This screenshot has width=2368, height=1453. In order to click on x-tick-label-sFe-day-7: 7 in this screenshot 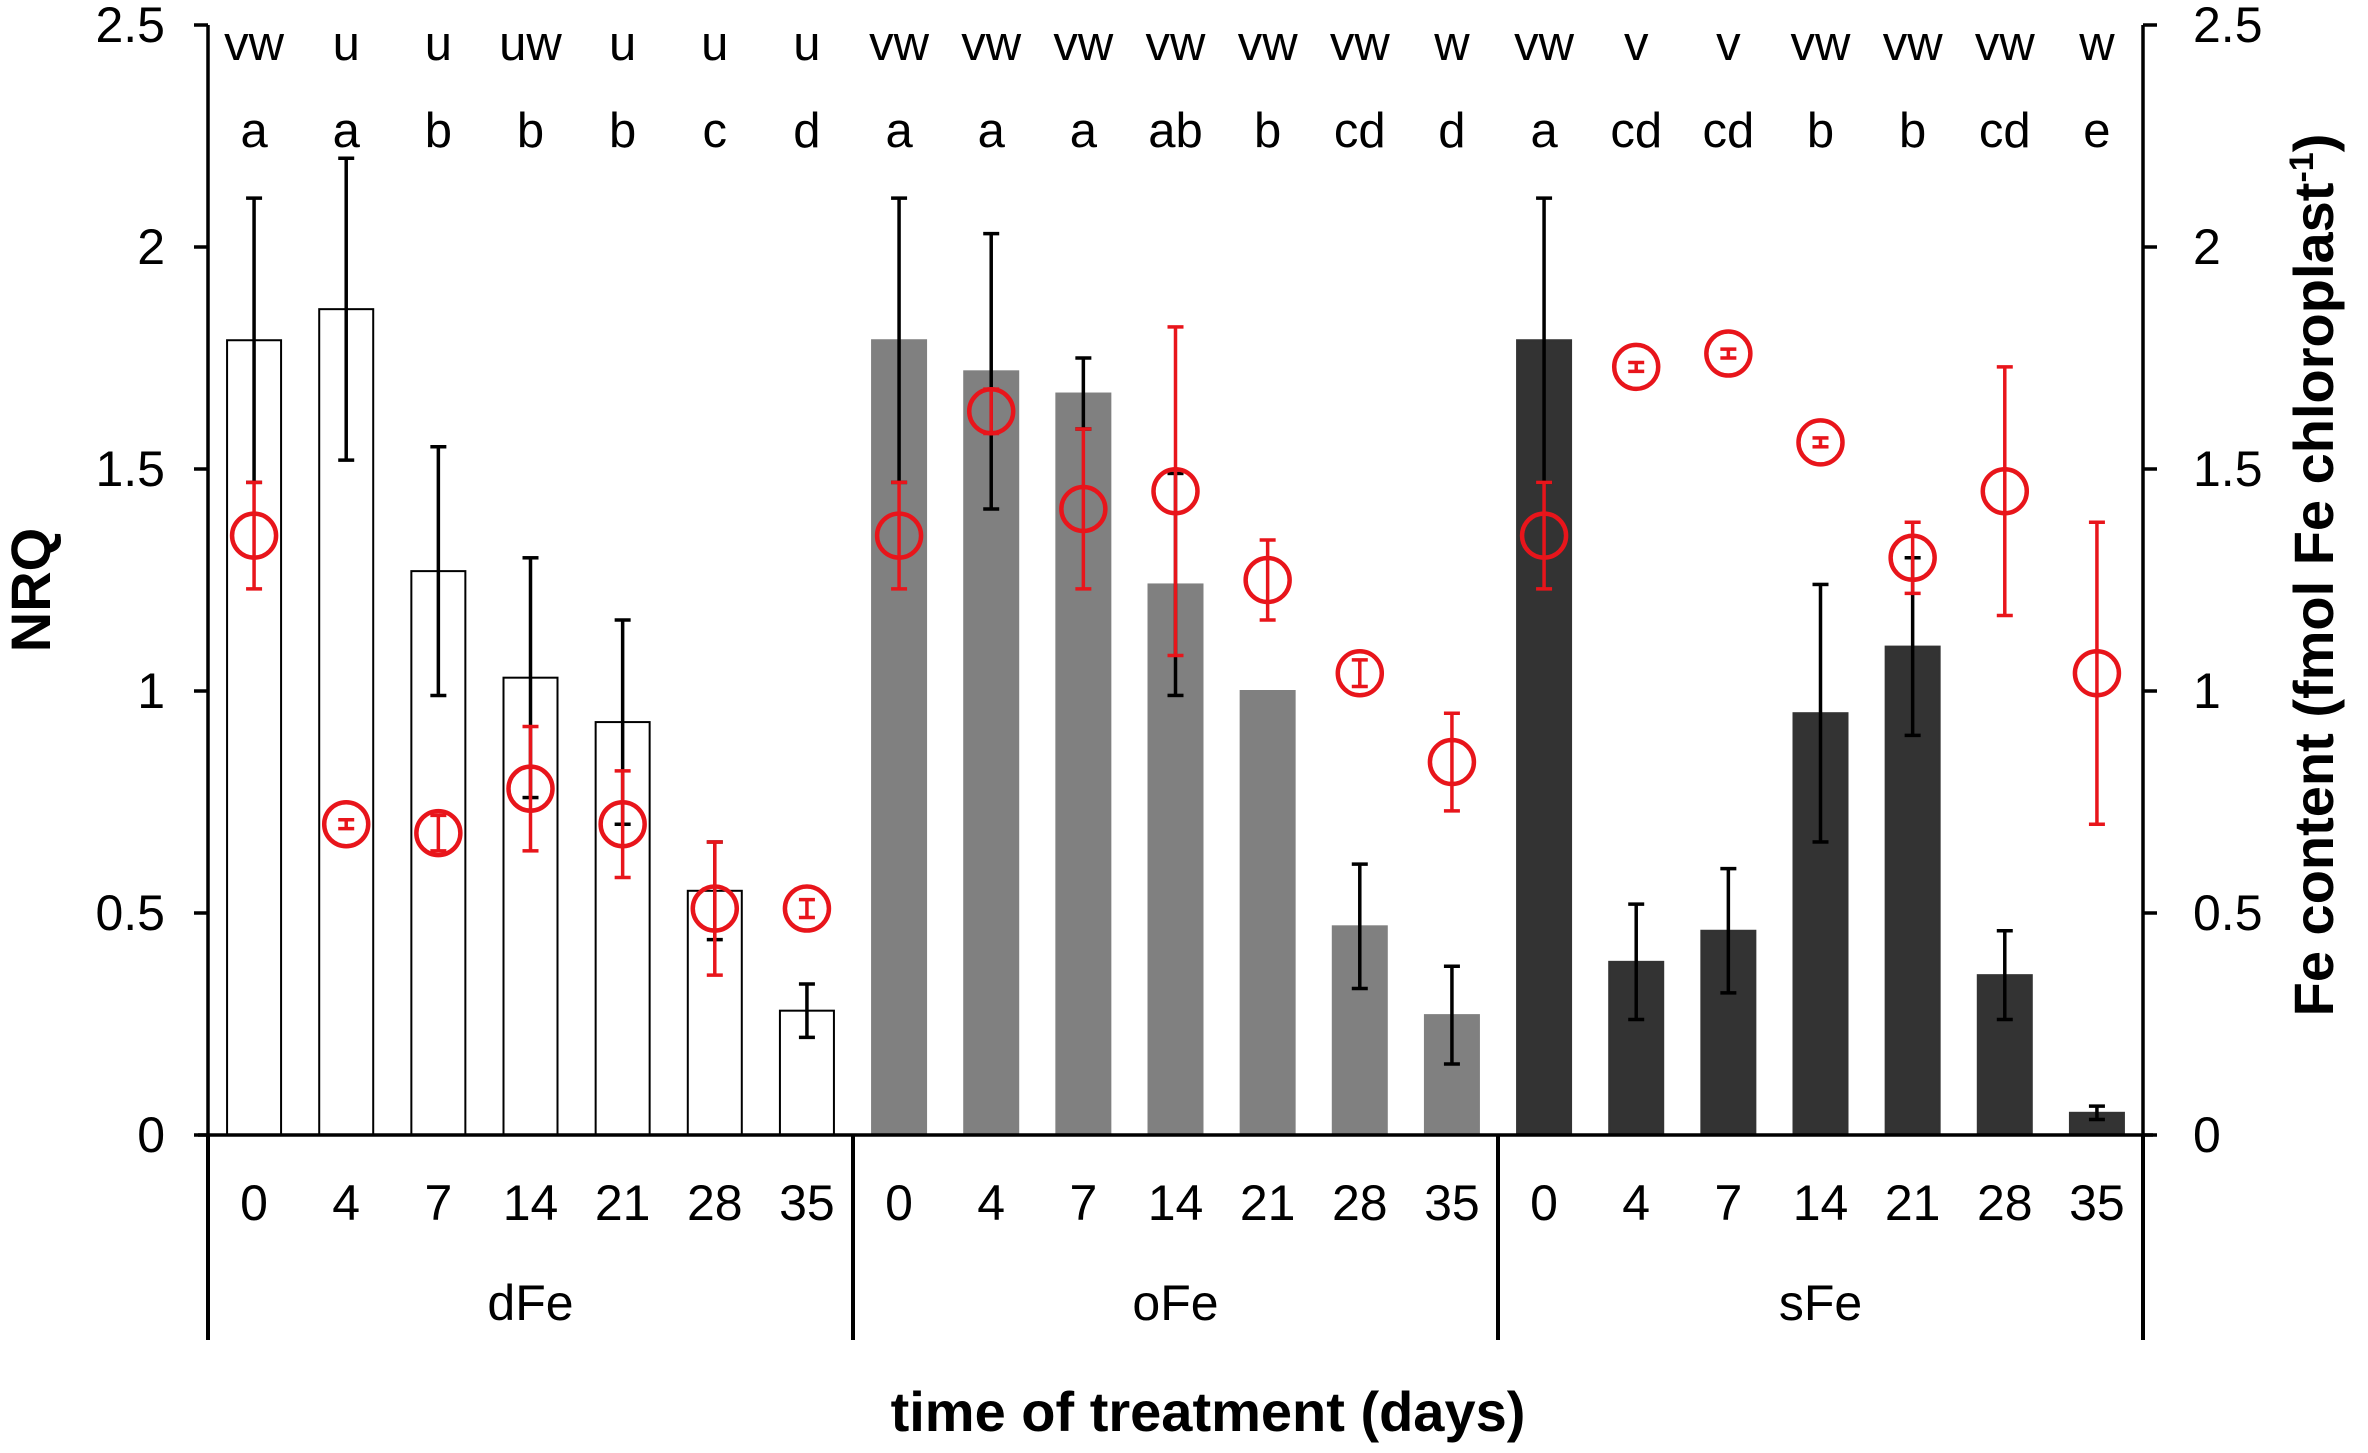, I will do `click(1728, 1203)`.